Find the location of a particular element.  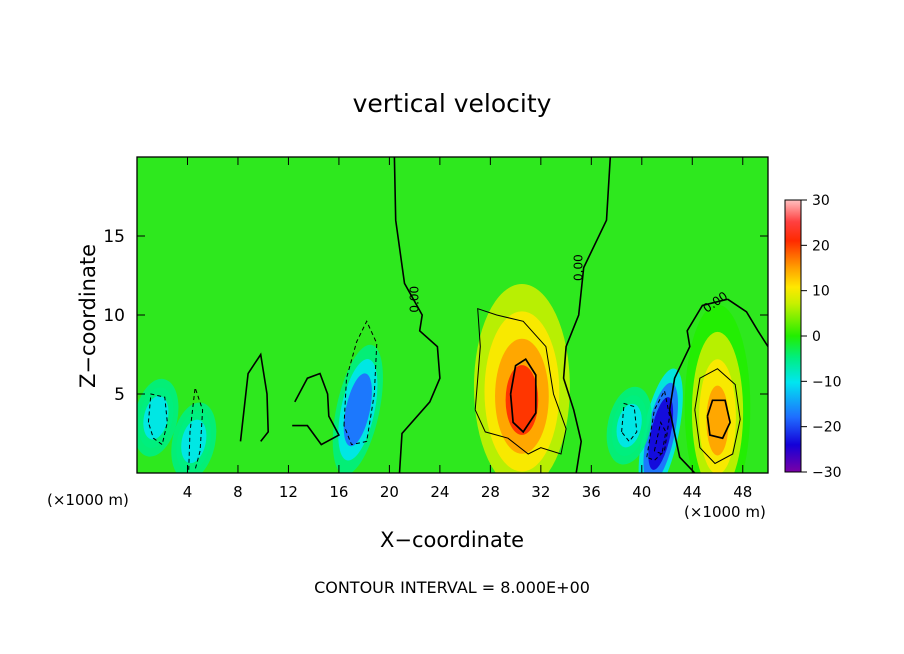

x-unit-left: (×1000 m) is located at coordinates (88, 500).